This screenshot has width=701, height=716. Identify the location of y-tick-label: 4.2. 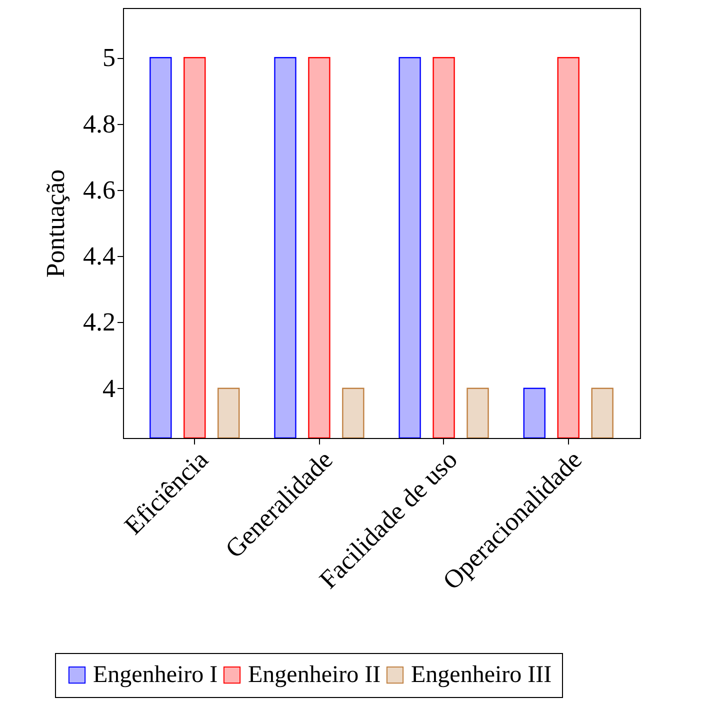
(99, 322).